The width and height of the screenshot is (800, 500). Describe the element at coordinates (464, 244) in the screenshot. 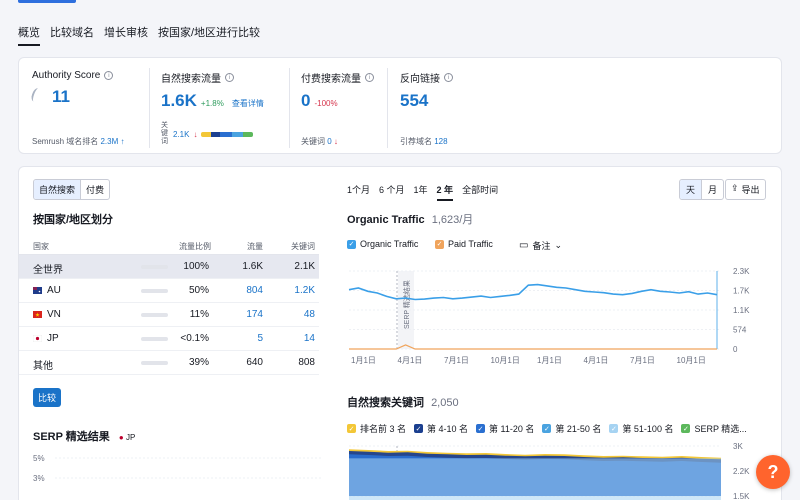

I see `legend-paid-traffic: ✓ Paid Traffic` at that location.